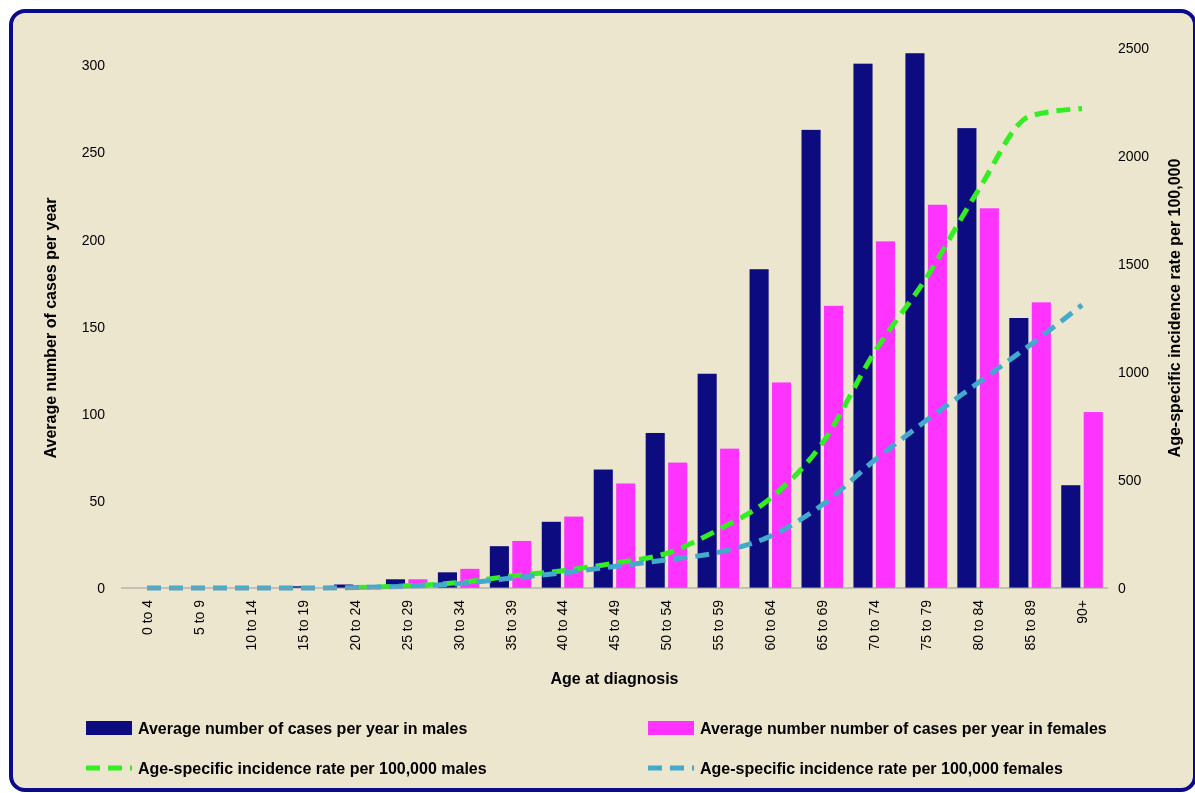 The width and height of the screenshot is (1195, 793). Describe the element at coordinates (1130, 479) in the screenshot. I see `y2-tick-label: 500` at that location.